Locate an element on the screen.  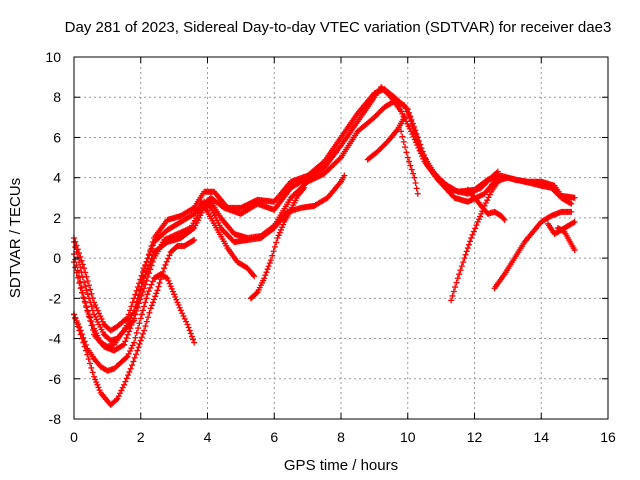
series-sat-l is located at coordinates (486, 204).